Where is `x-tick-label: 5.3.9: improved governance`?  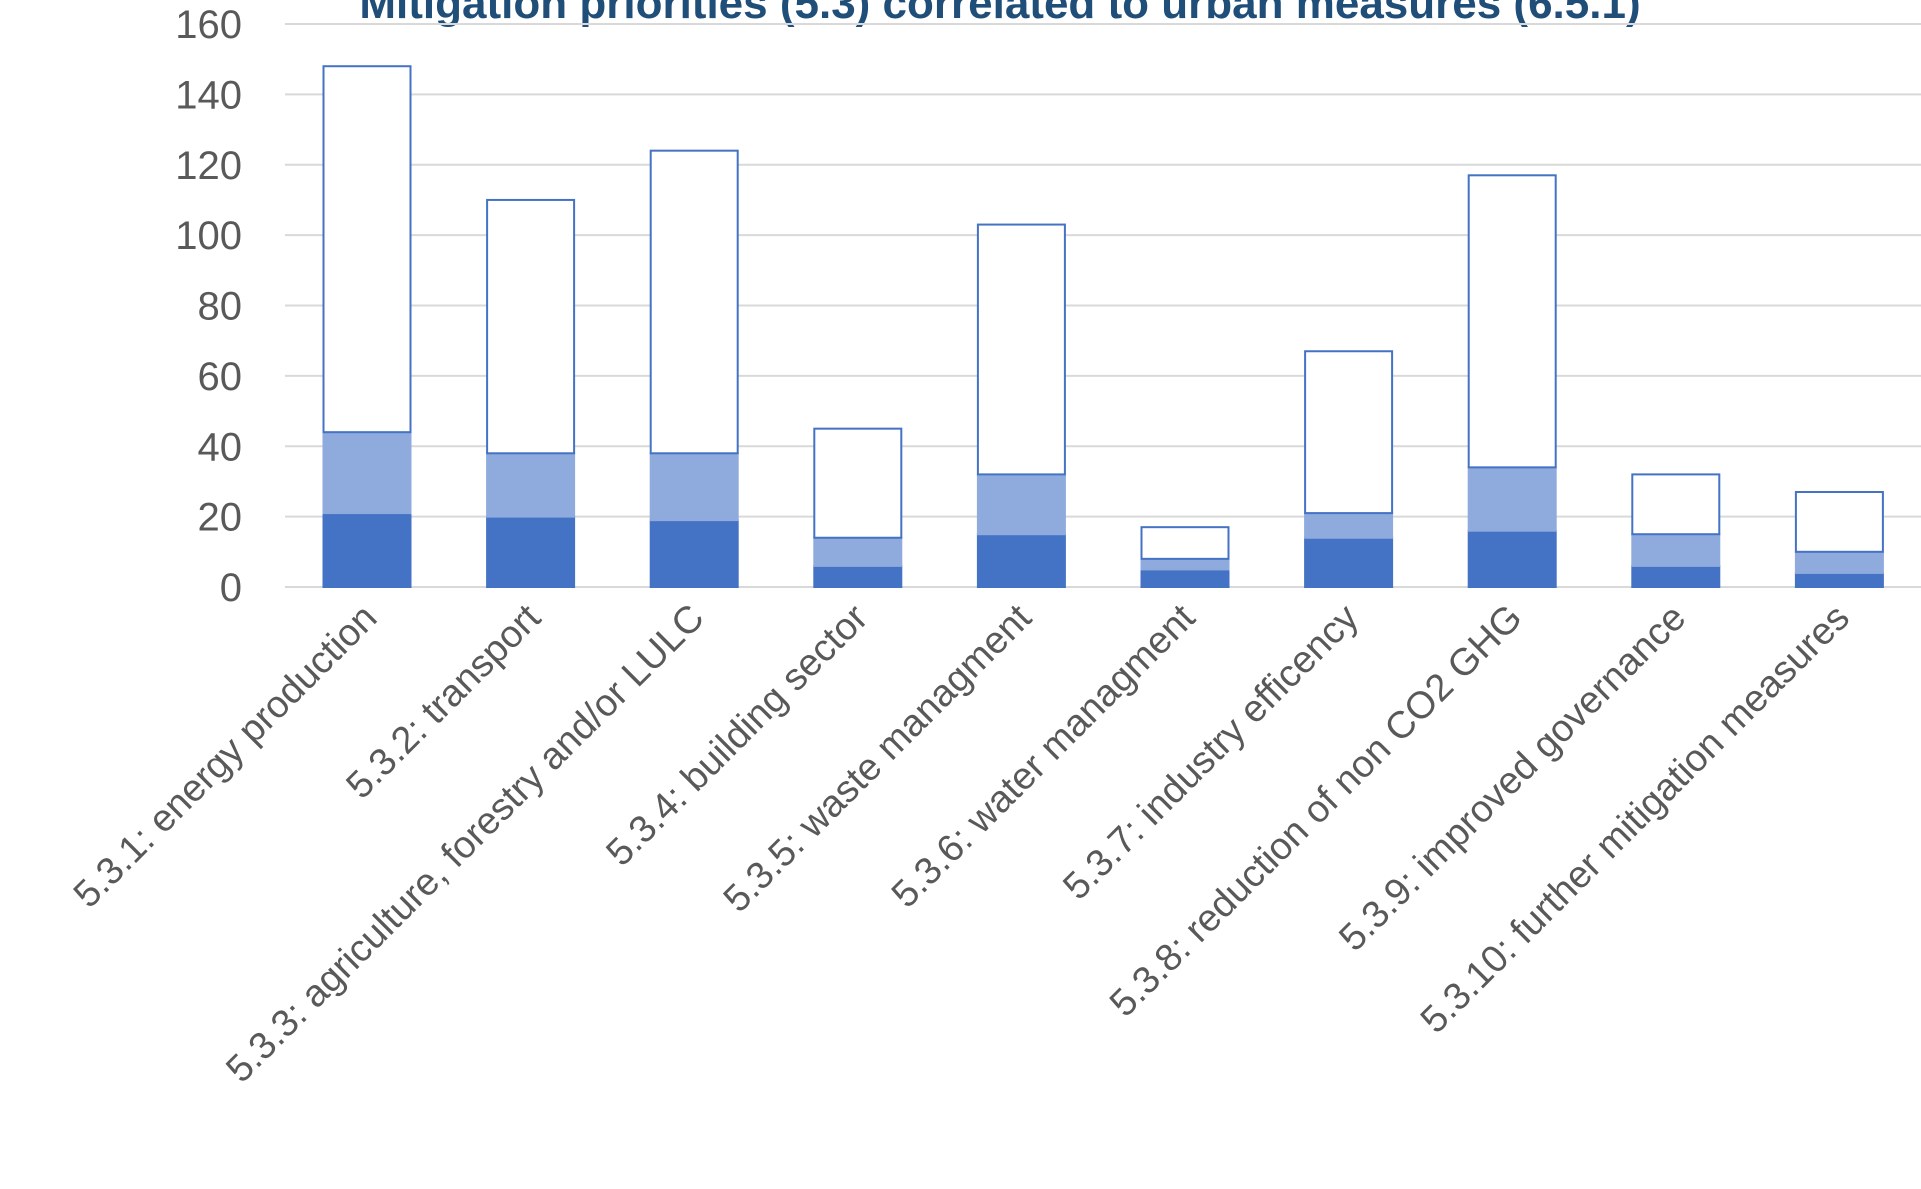 x-tick-label: 5.3.9: improved governance is located at coordinates (1512, 778).